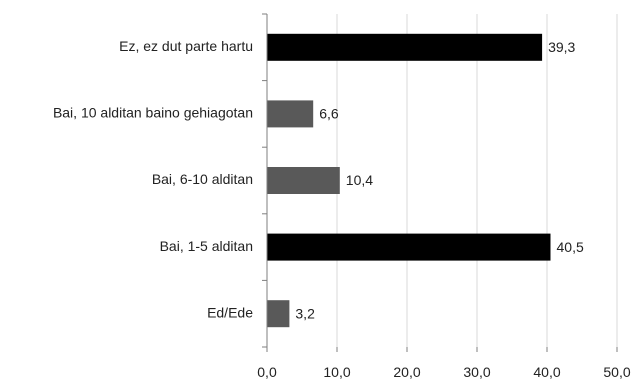 Image resolution: width=642 pixels, height=385 pixels. Describe the element at coordinates (359, 180) in the screenshot. I see `data-label: 10,4` at that location.